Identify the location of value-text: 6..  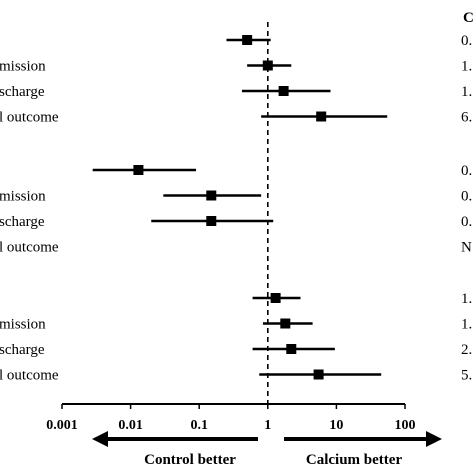
(466, 118).